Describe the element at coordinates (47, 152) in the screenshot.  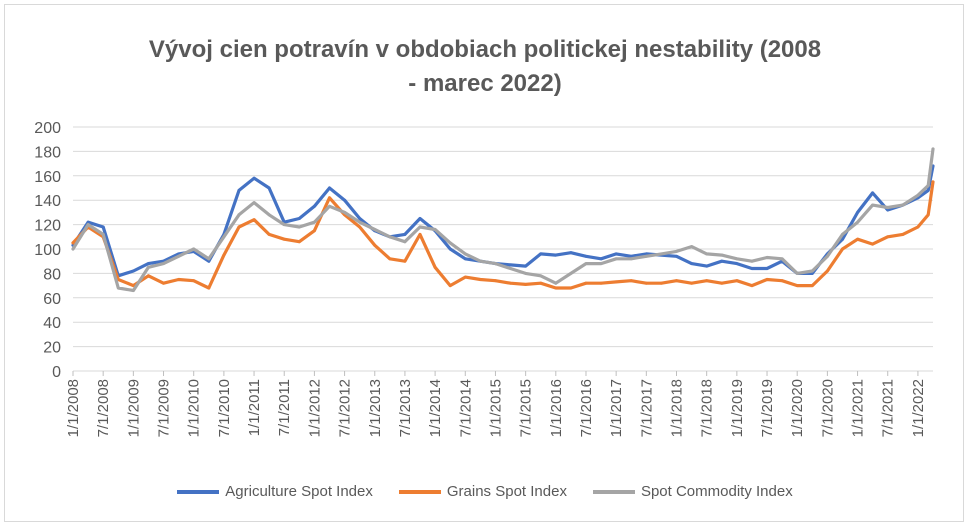
I see `y-tick-label: 180` at that location.